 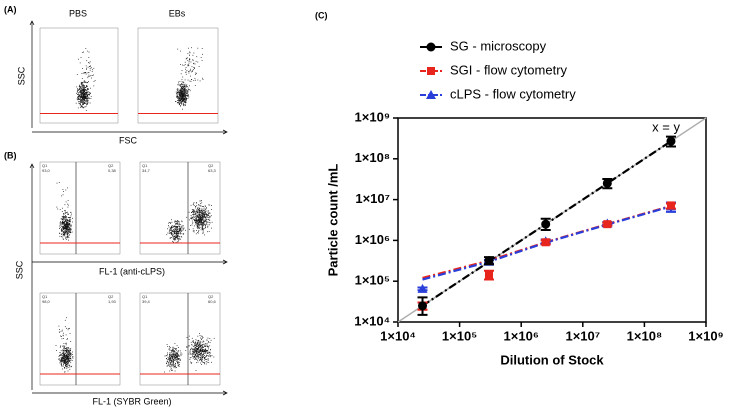 What do you see at coordinates (321, 15) in the screenshot?
I see `panel-label: (C)` at bounding box center [321, 15].